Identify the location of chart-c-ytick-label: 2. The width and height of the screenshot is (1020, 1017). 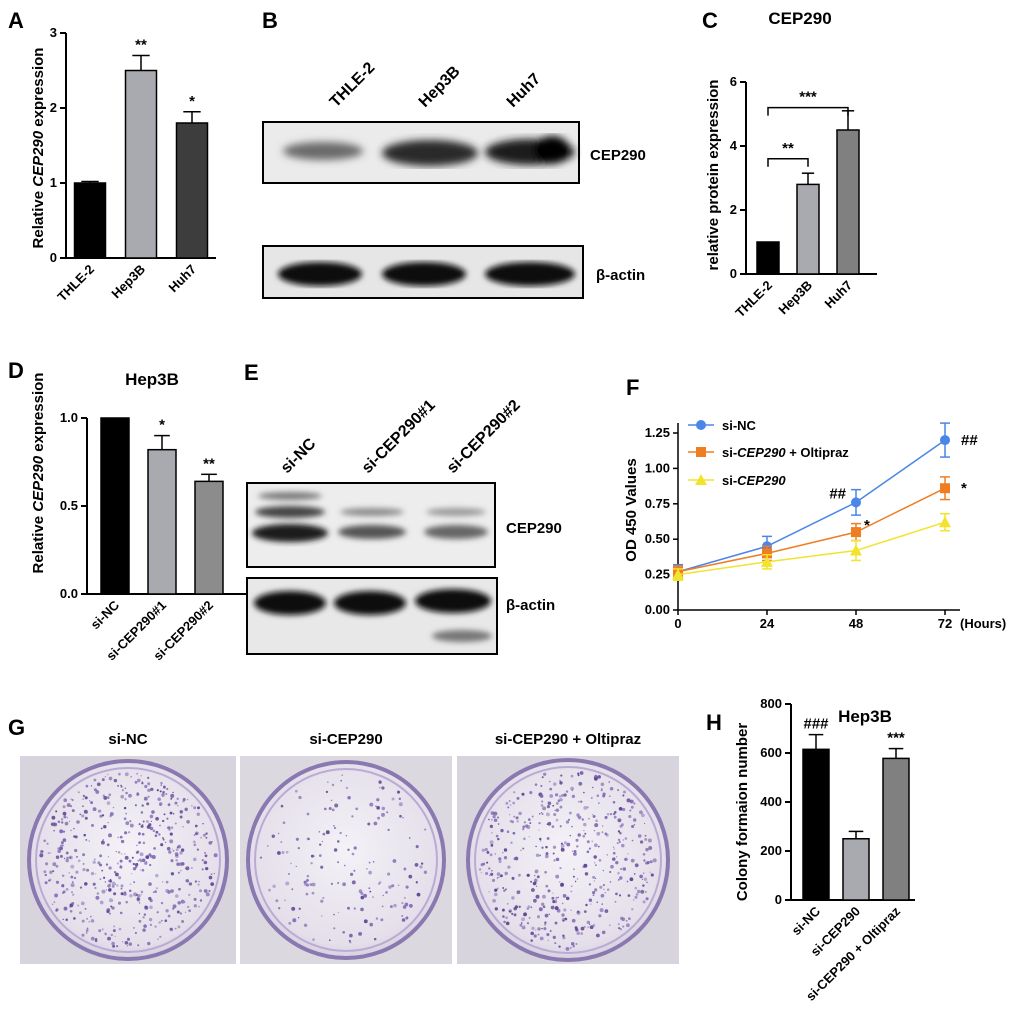
(733, 209).